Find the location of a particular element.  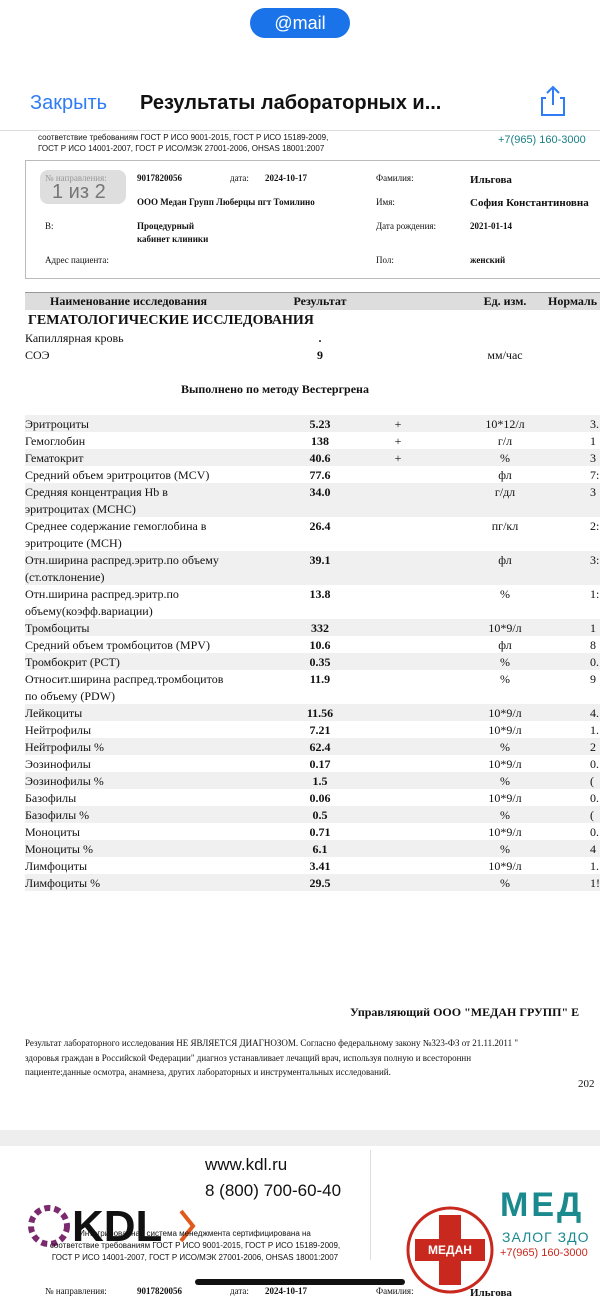

test-result: 11.56 is located at coordinates (320, 713).